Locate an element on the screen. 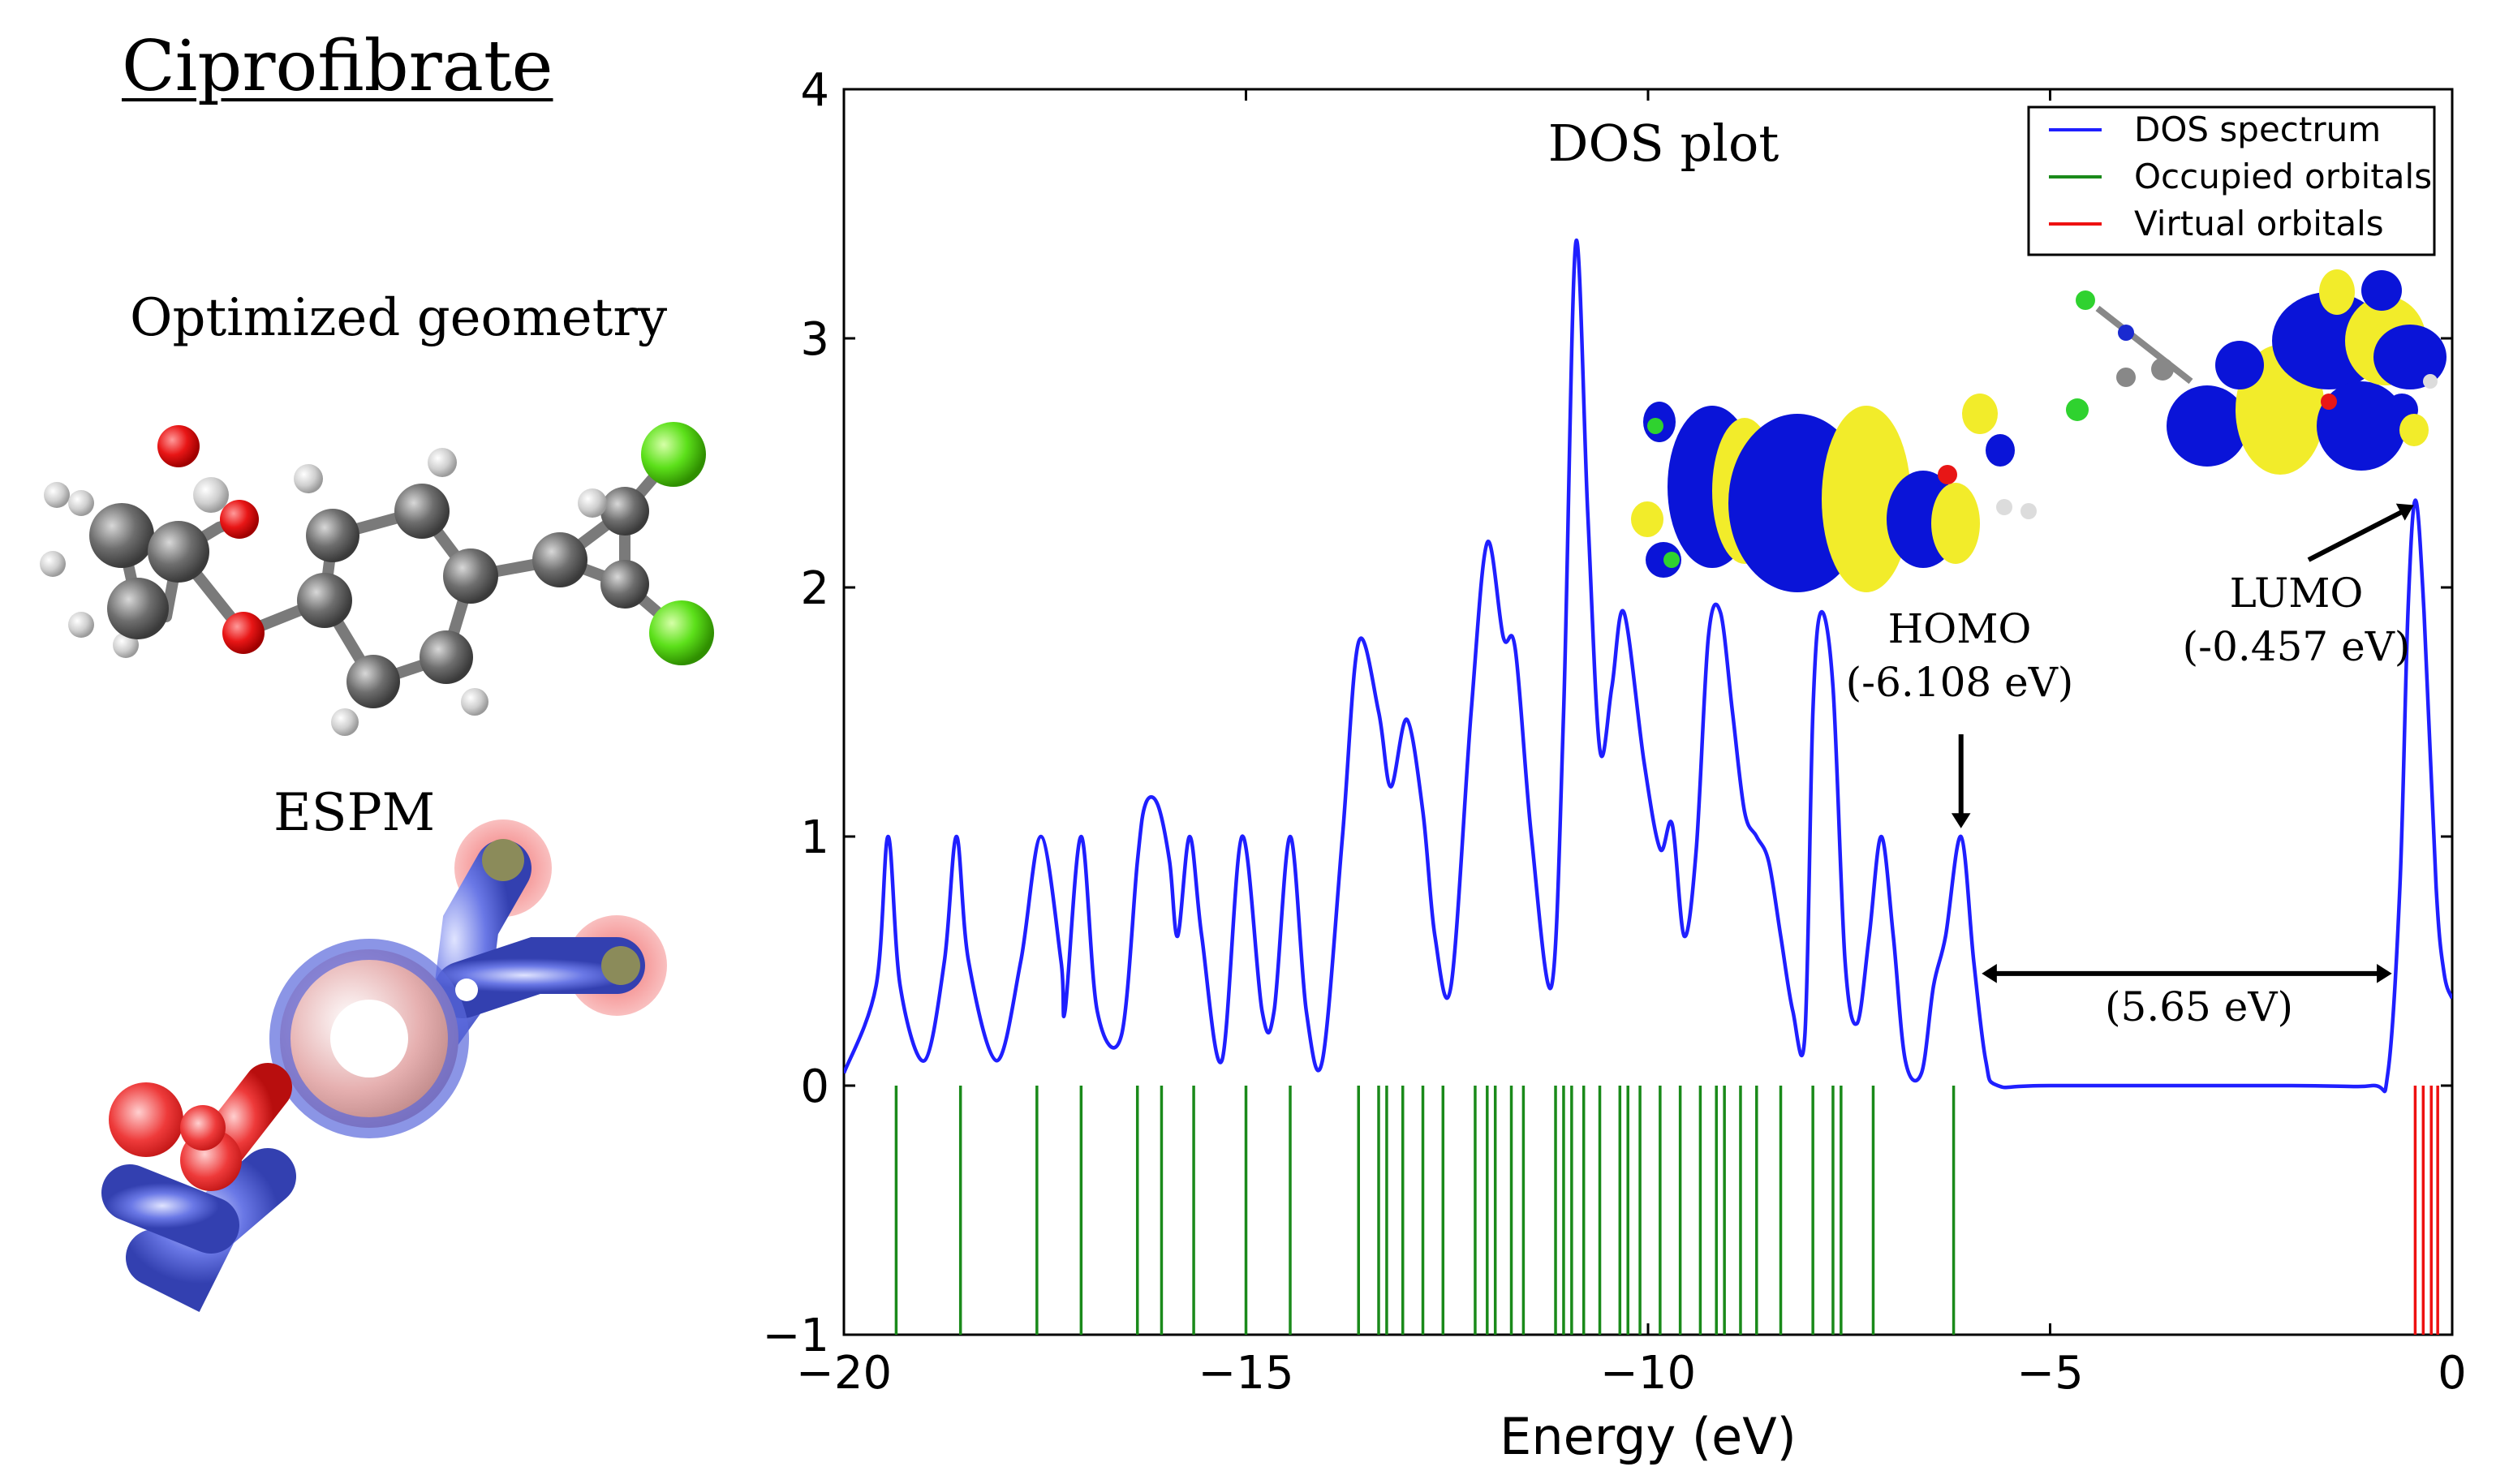  lumo-arrow-head is located at coordinates (2404, 512).